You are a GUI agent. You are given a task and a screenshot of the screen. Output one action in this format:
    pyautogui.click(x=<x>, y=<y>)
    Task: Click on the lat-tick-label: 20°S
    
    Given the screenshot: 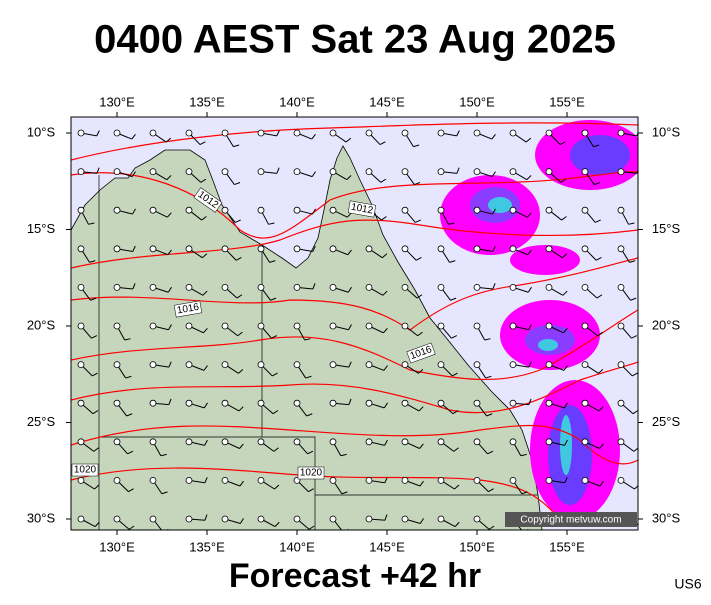 What is the action you would take?
    pyautogui.click(x=666, y=324)
    